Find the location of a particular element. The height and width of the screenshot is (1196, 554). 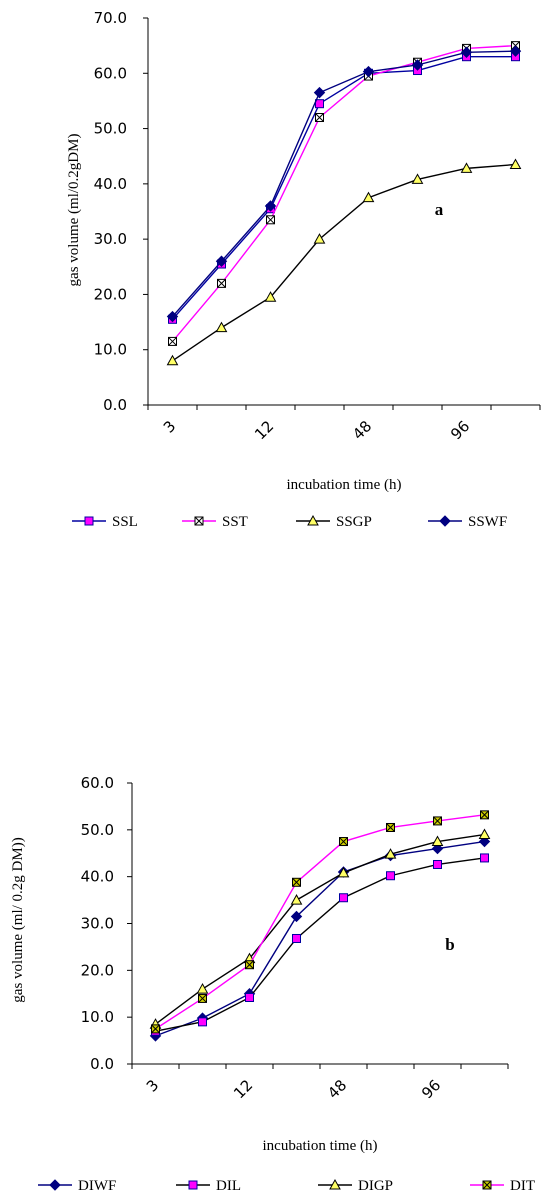

data-point-ssl is located at coordinates (319, 104).